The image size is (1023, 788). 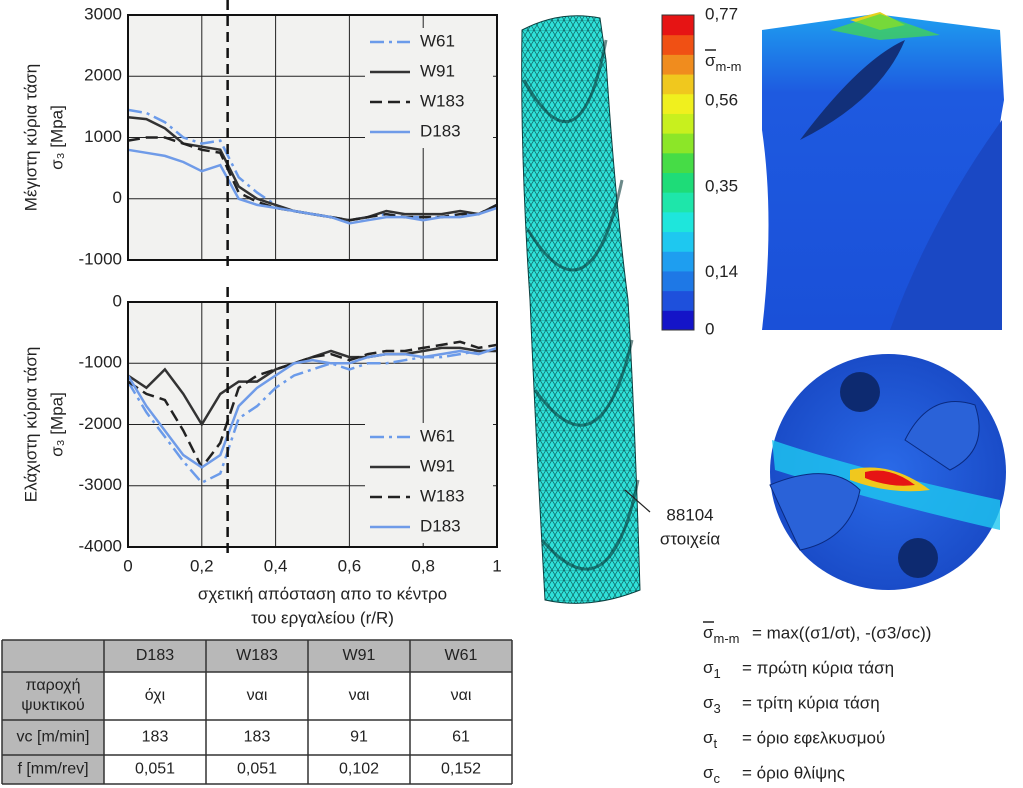 I want to click on definition-text: = max((σ1/σt), -(σ3/σc)), so click(x=841, y=632).